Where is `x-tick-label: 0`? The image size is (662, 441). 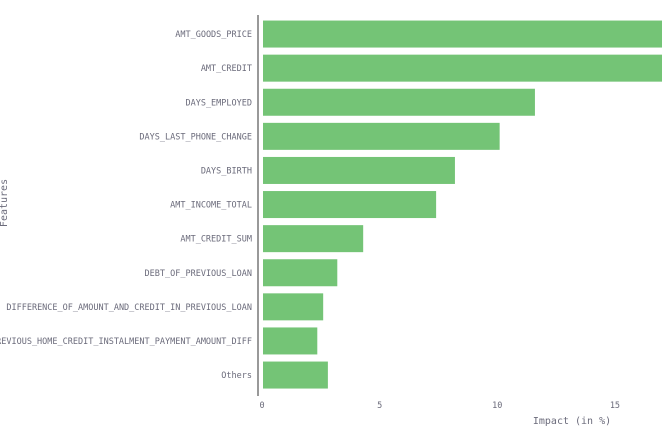 x-tick-label: 0 is located at coordinates (261, 406).